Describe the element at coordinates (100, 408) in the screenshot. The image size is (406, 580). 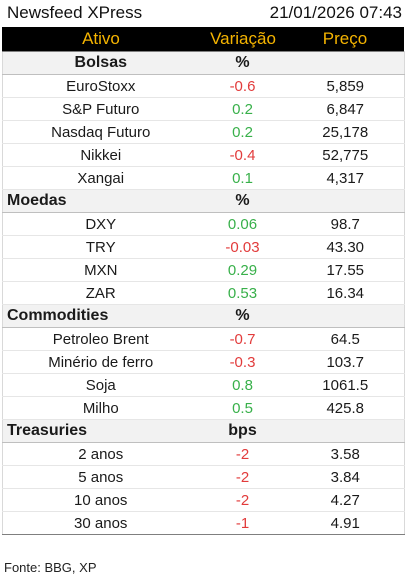
I see `asset-name: Milho` at that location.